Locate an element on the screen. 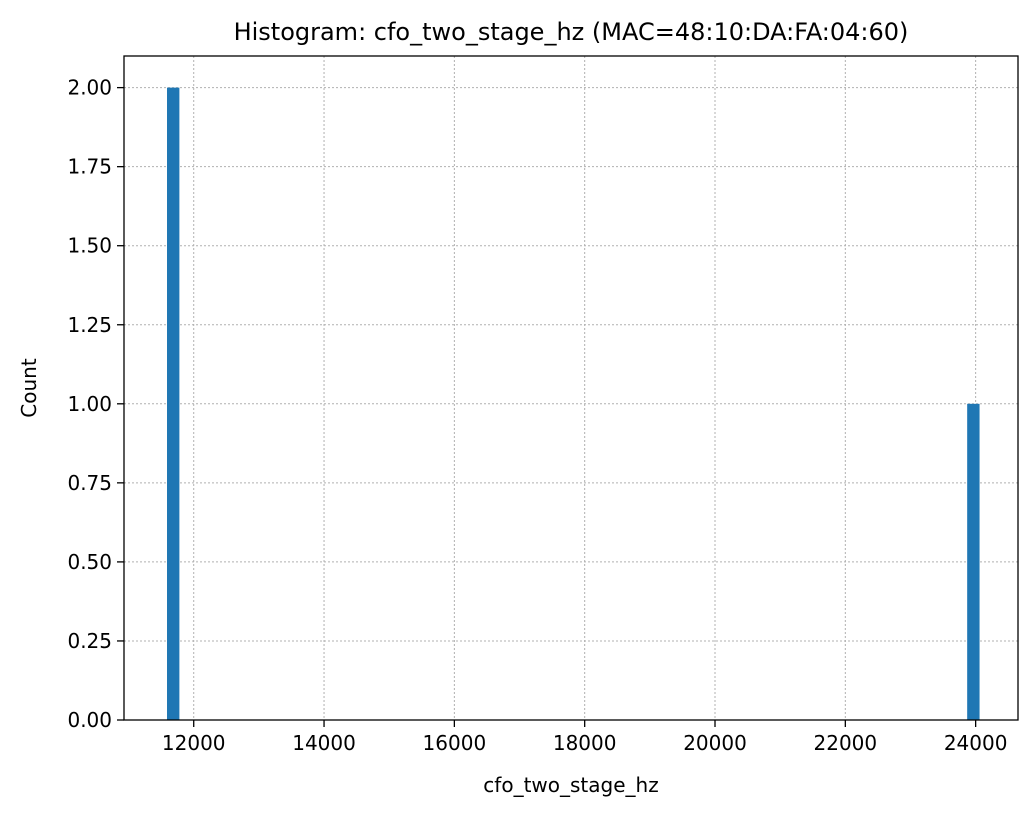 This screenshot has width=1035, height=815. y-tick-label: 0.25 is located at coordinates (89, 641).